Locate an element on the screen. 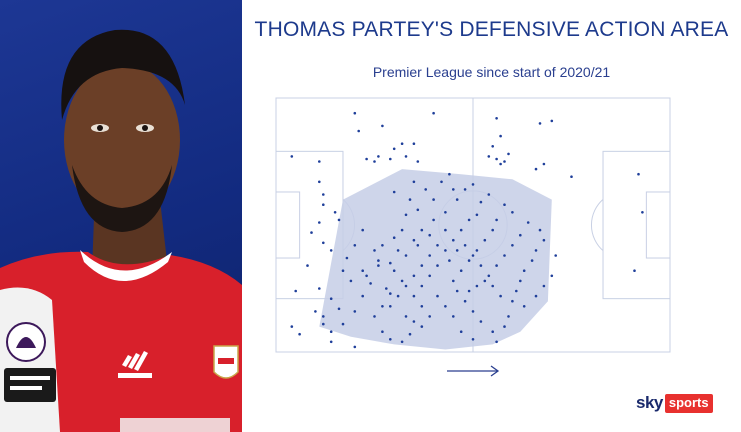  left-goal-area is located at coordinates (288, 225).